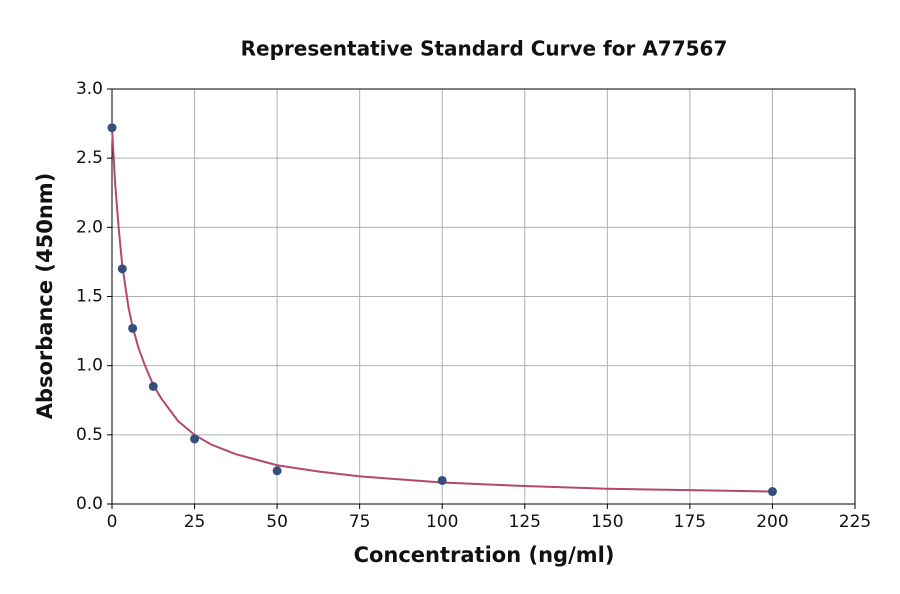 The height and width of the screenshot is (594, 900). Describe the element at coordinates (89, 227) in the screenshot. I see `y-tick-label: 2.0` at that location.